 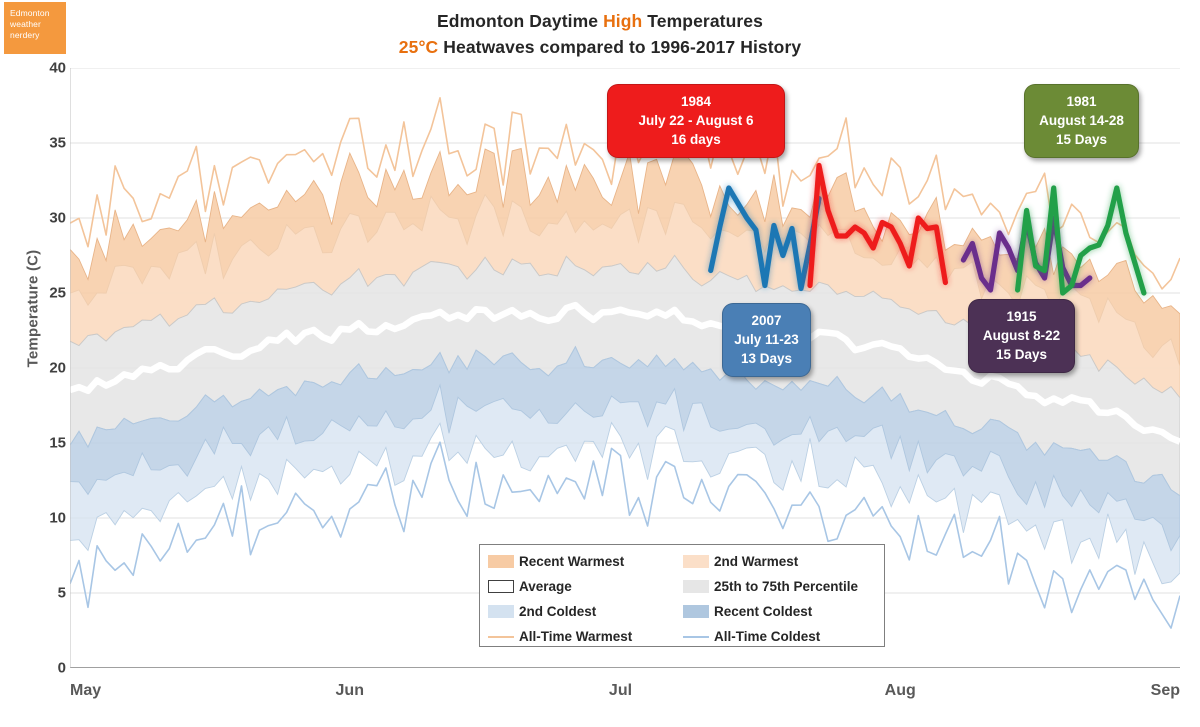 I want to click on legend-label: Recent Coldest, so click(x=763, y=611).